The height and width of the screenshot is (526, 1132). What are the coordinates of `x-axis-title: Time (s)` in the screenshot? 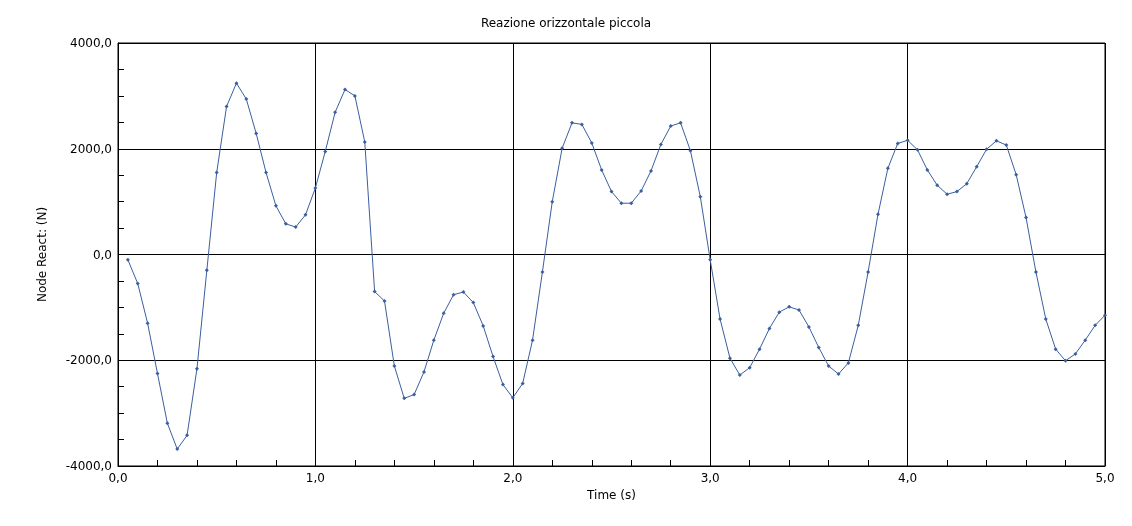 It's located at (611, 494).